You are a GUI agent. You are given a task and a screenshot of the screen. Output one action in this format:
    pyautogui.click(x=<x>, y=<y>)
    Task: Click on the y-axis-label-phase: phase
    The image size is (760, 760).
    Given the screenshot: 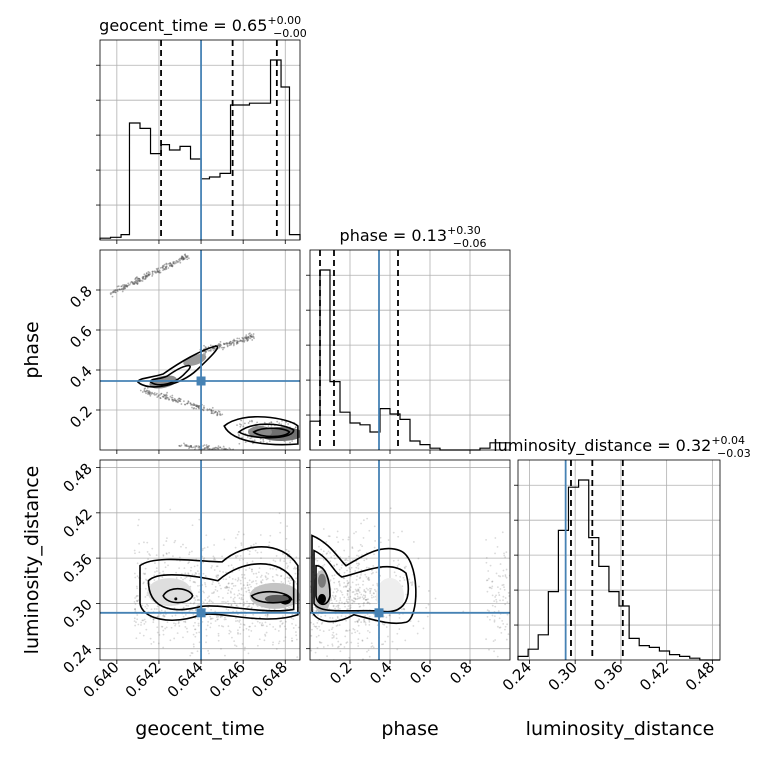 What is the action you would take?
    pyautogui.click(x=32, y=349)
    